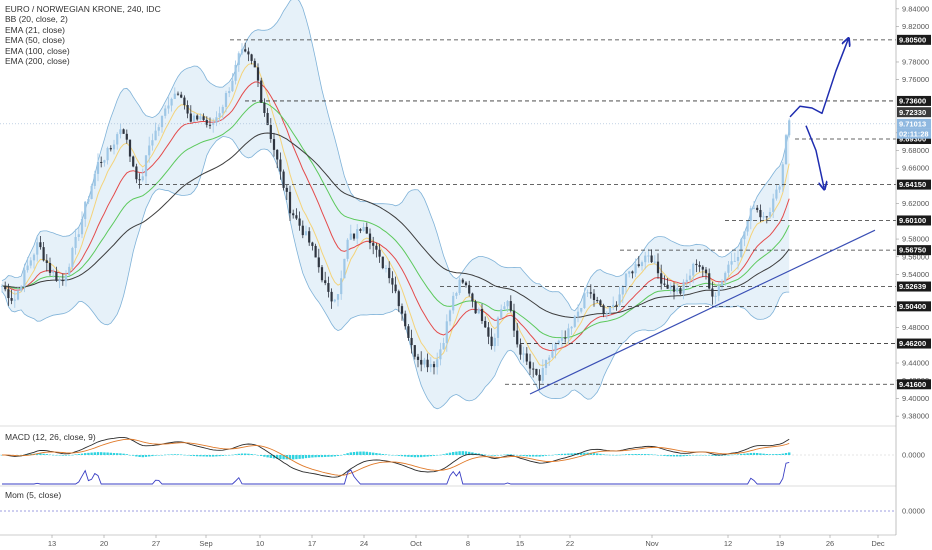 This screenshot has width=932, height=550. What do you see at coordinates (915, 8) in the screenshot?
I see `tick-label-9.84000: 9.84000` at bounding box center [915, 8].